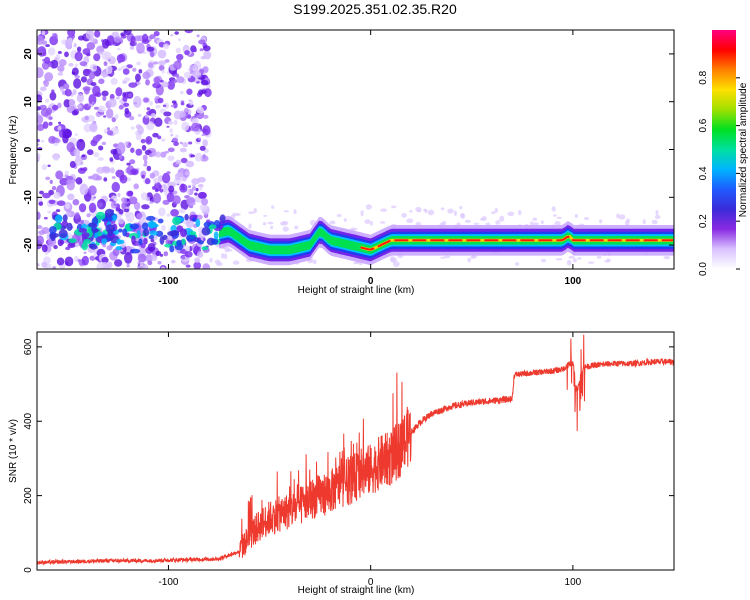 This screenshot has height=600, width=750. Describe the element at coordinates (13, 150) in the screenshot. I see `spectrogram-y-axis-label: Frequency (Hz)` at that location.